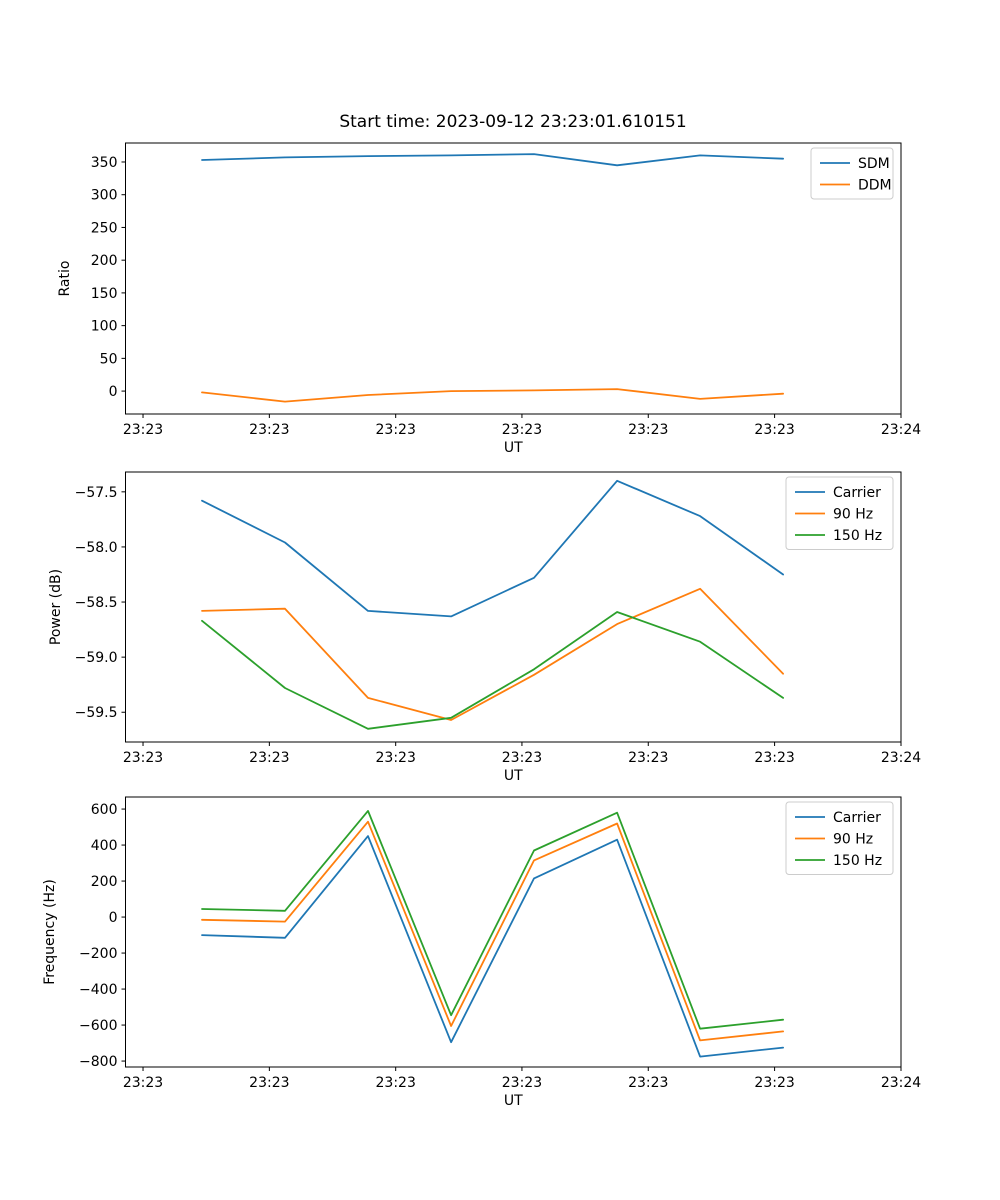 This screenshot has height=1200, width=1000. What do you see at coordinates (104, 294) in the screenshot?
I see `y-tick-label: 150` at bounding box center [104, 294].